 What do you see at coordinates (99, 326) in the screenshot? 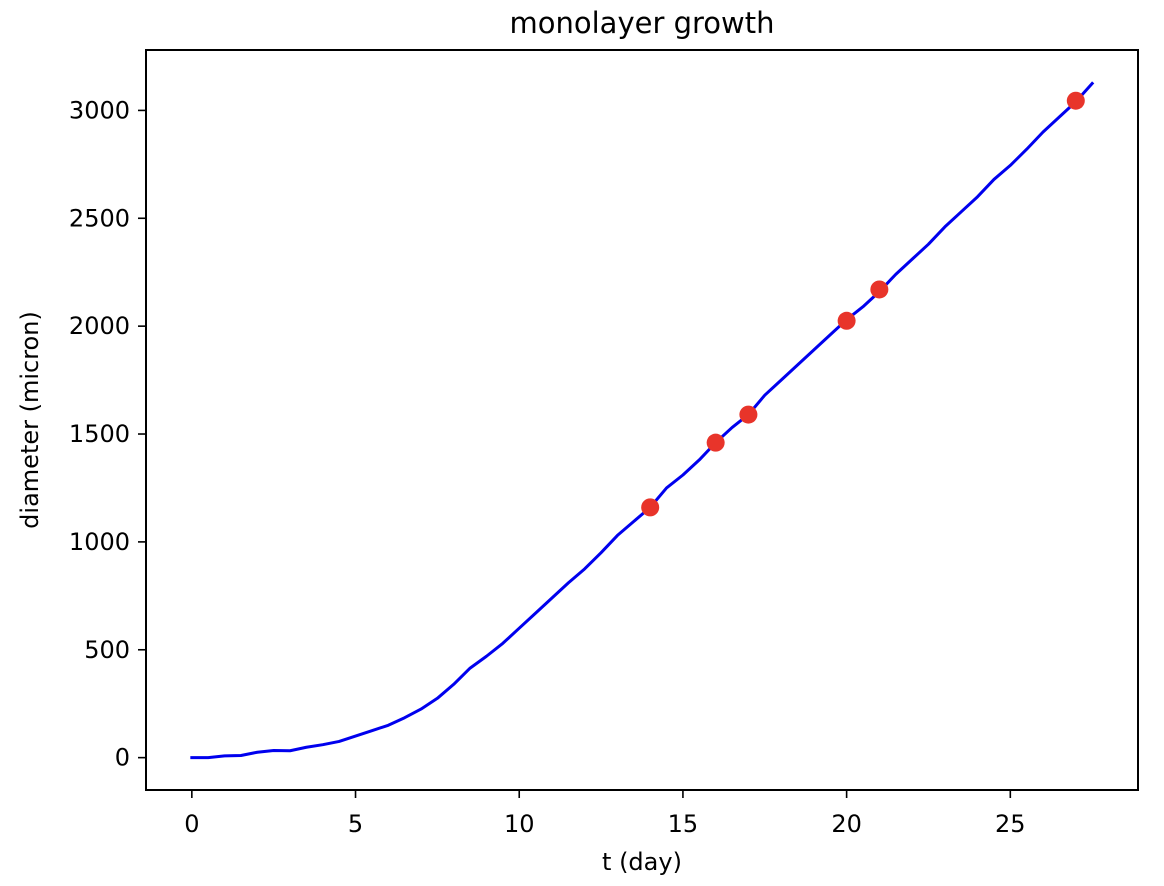
I see `y-tick-label: 2000` at bounding box center [99, 326].